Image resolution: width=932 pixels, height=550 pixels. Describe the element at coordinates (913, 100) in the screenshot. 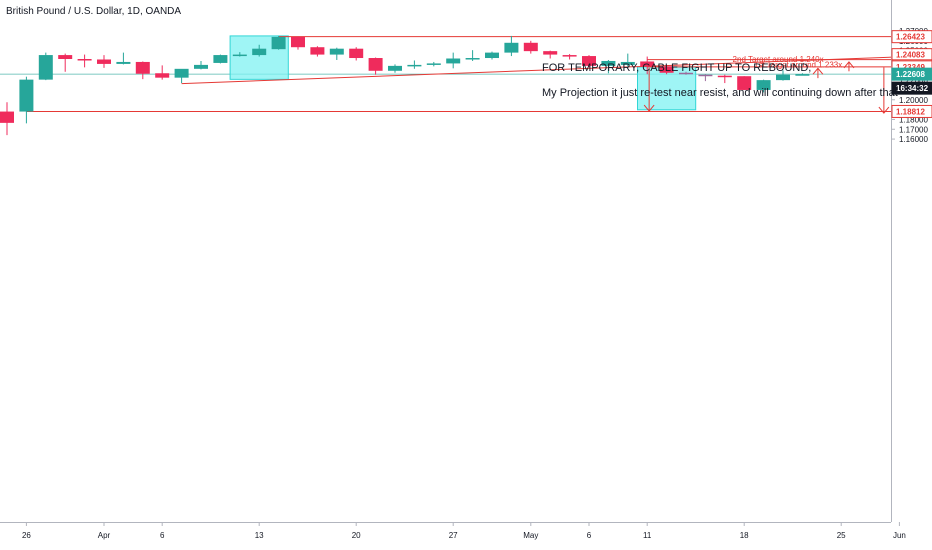

I see `y-tick-label: 1.20000` at that location.